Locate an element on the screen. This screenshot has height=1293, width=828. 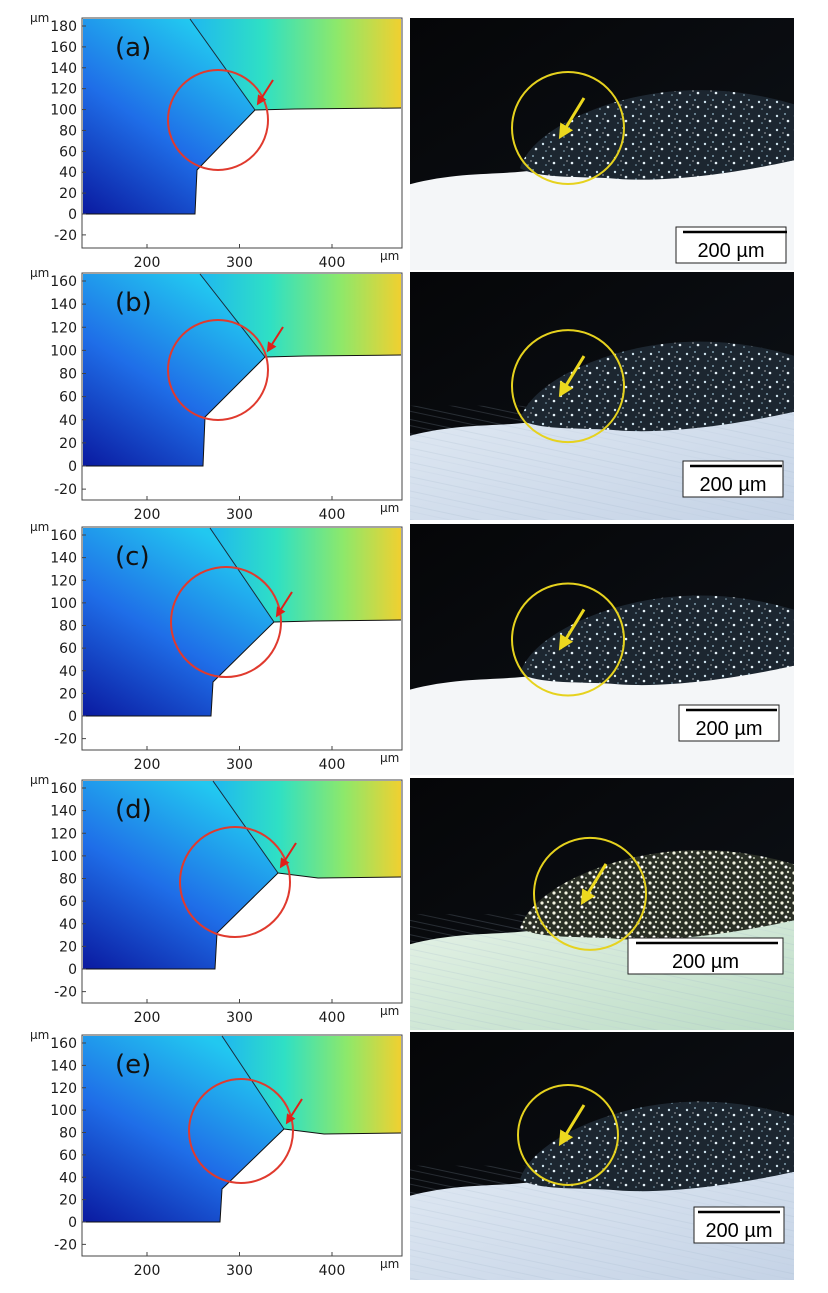
panel-label: (c) is located at coordinates (132, 557).